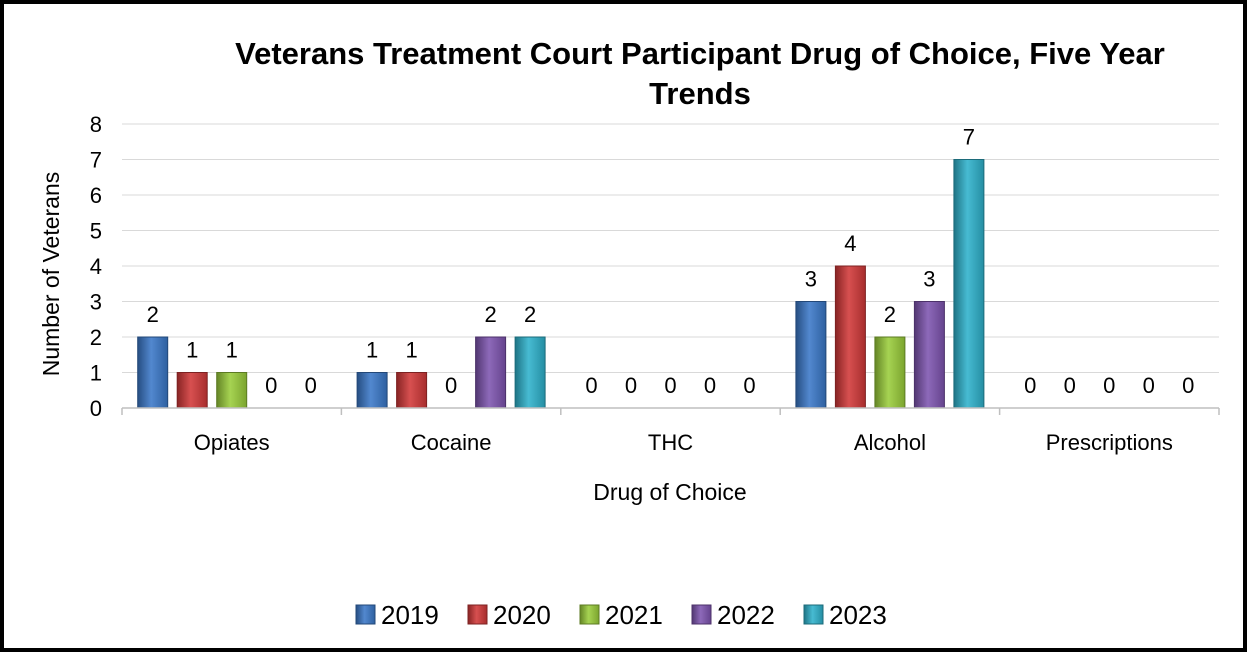 The image size is (1247, 653). I want to click on data-label: 4, so click(850, 243).